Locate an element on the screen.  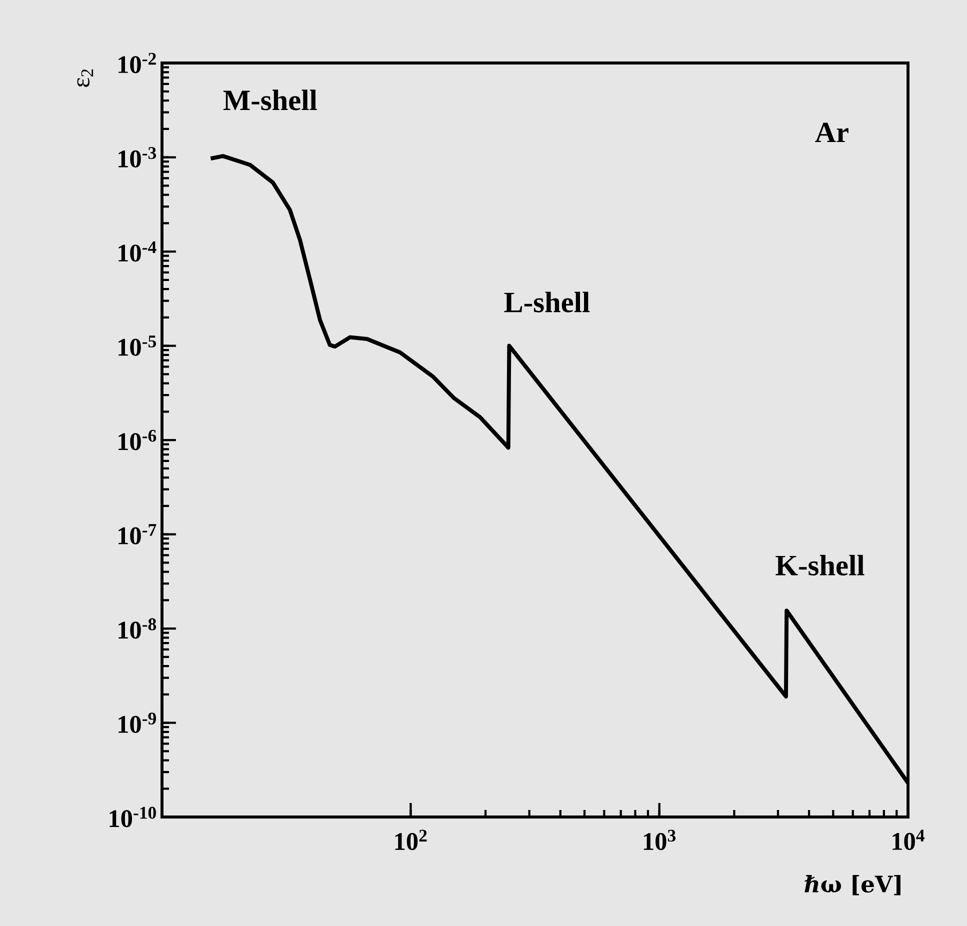
y-tick-label: 10$^{-3}$ is located at coordinates (137, 157).